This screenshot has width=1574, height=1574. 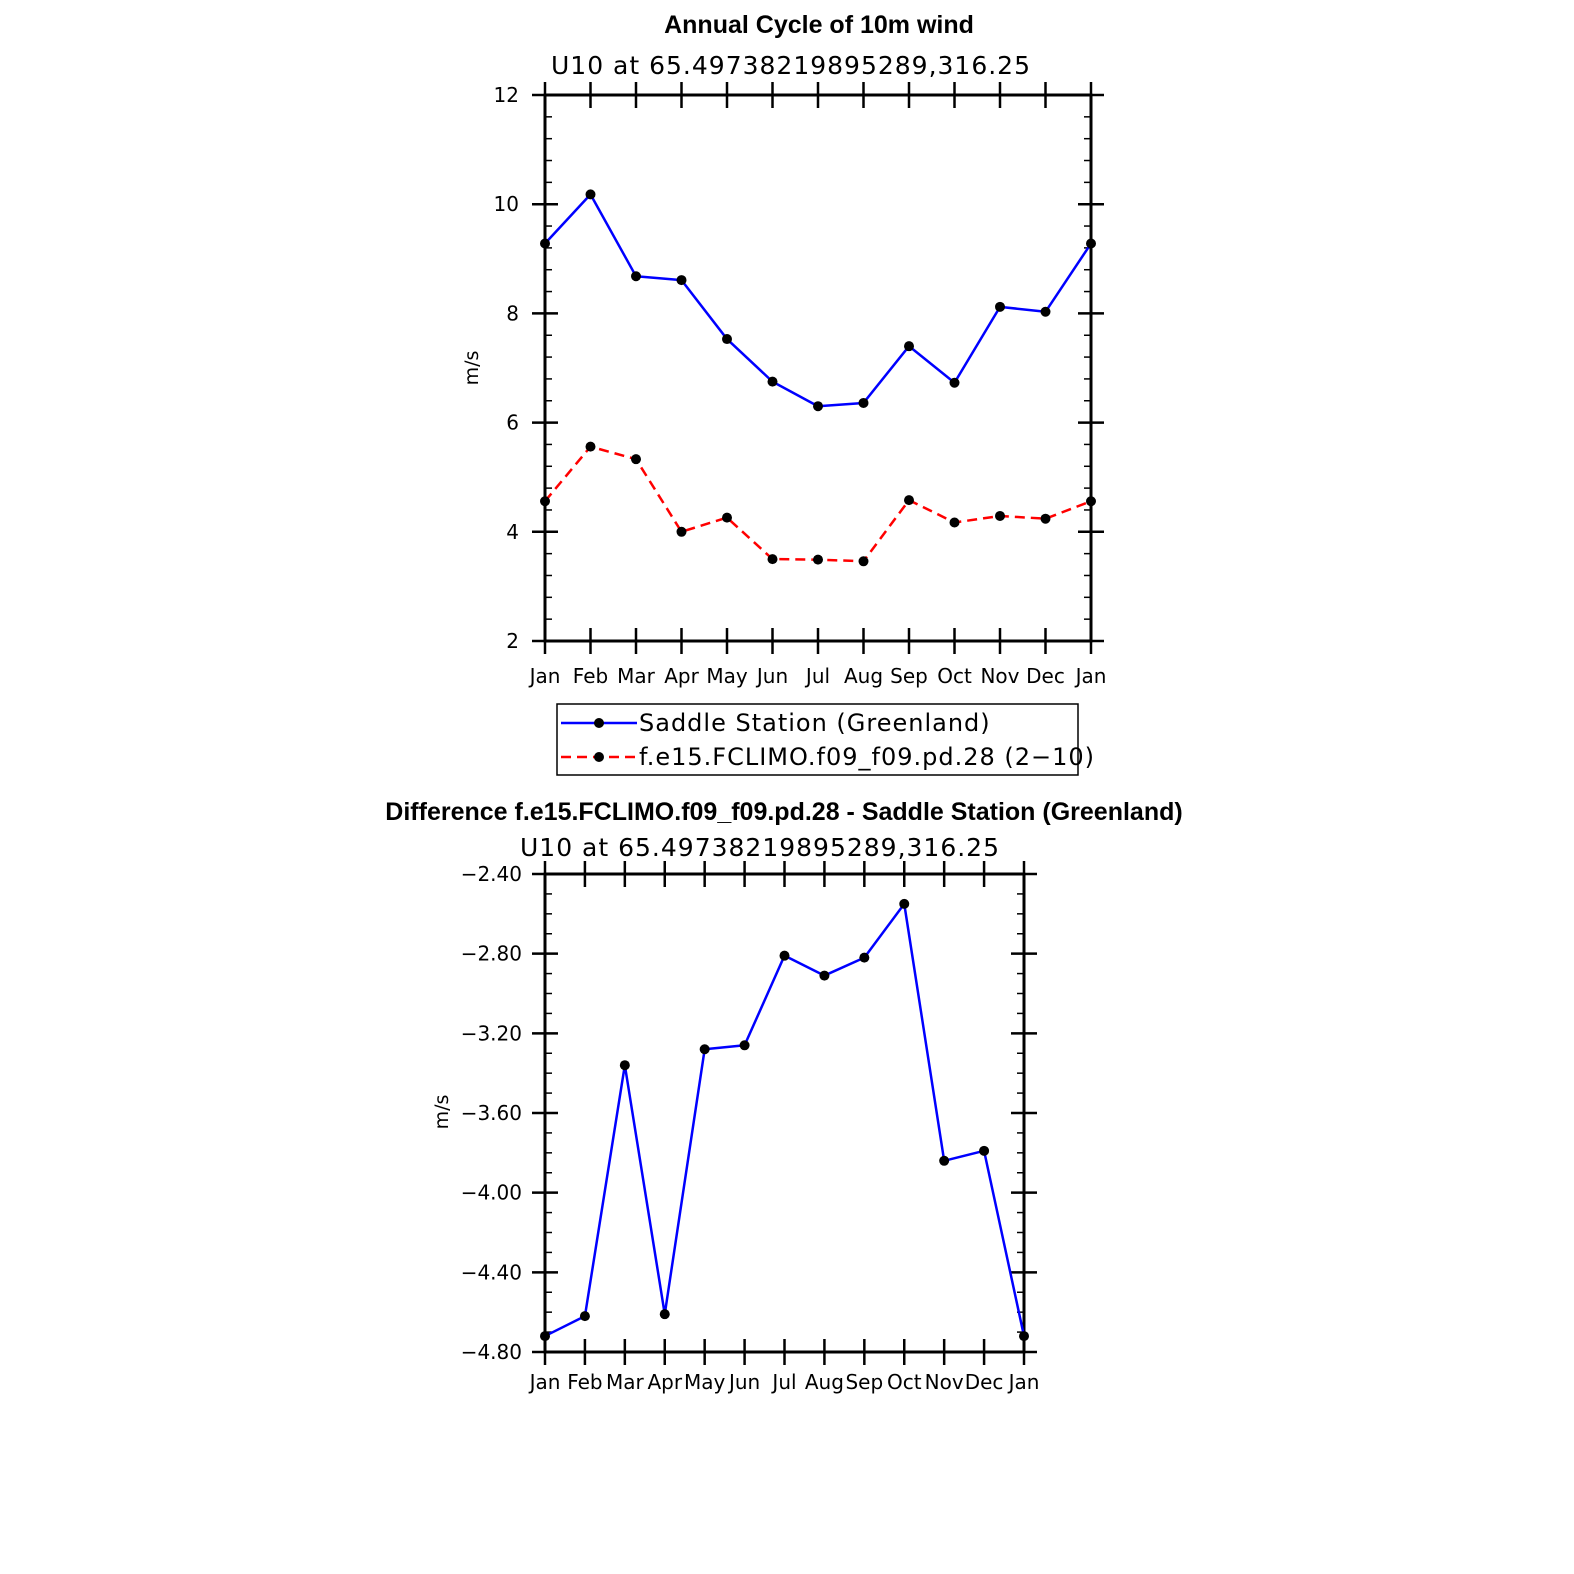 I want to click on y-tick-label: −2.80, so click(x=491, y=954).